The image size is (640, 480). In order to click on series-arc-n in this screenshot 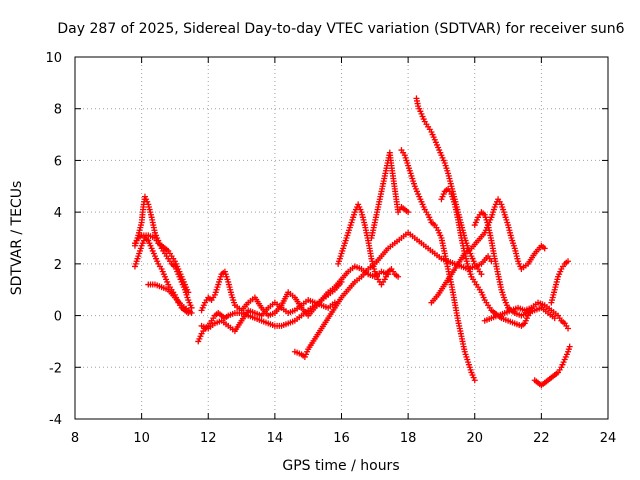, I will do `click(486, 257)`.